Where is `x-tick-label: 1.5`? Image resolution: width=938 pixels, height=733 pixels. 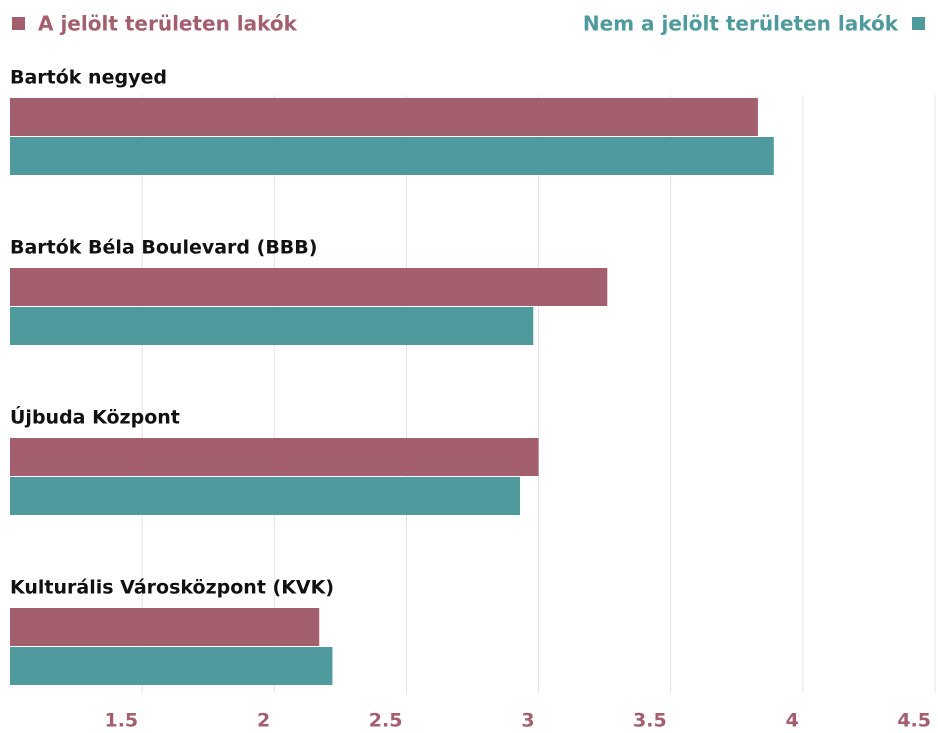 x-tick-label: 1.5 is located at coordinates (121, 721).